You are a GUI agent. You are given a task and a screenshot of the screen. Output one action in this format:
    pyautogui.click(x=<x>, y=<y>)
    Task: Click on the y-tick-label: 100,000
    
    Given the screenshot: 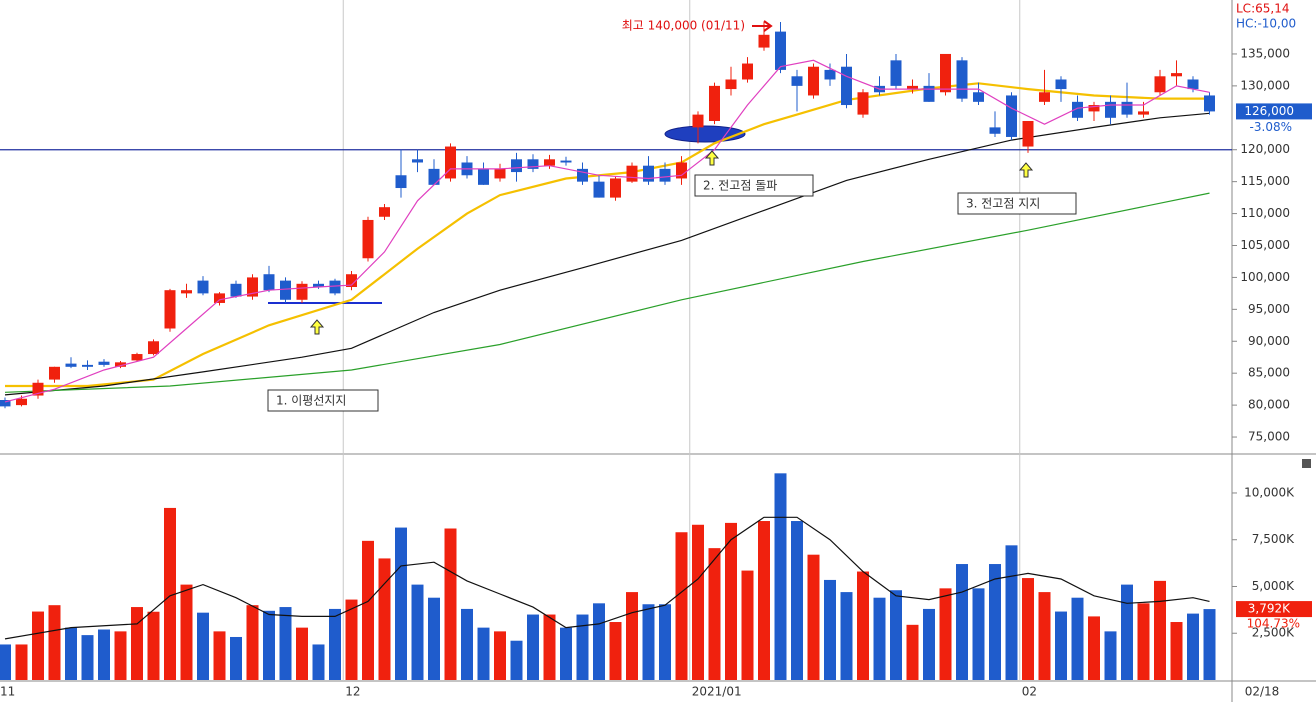 What is the action you would take?
    pyautogui.click(x=1265, y=277)
    